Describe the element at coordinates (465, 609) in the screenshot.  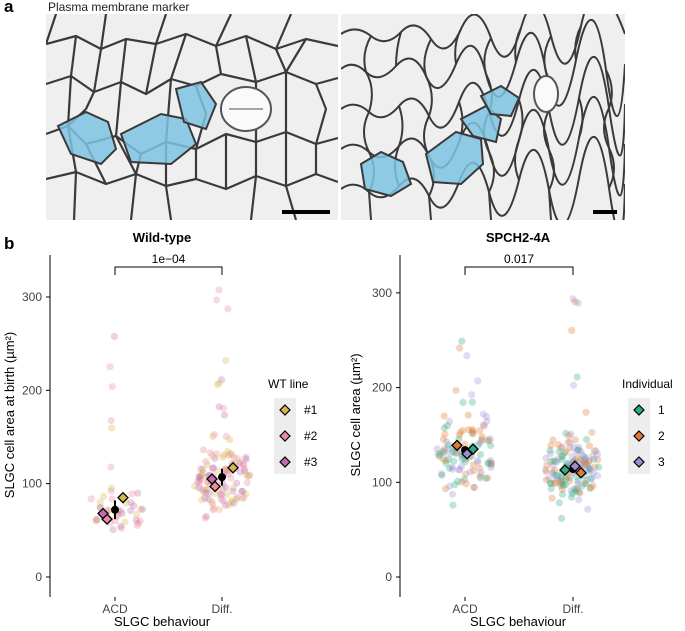
I see `x-tick-label: ACD` at that location.